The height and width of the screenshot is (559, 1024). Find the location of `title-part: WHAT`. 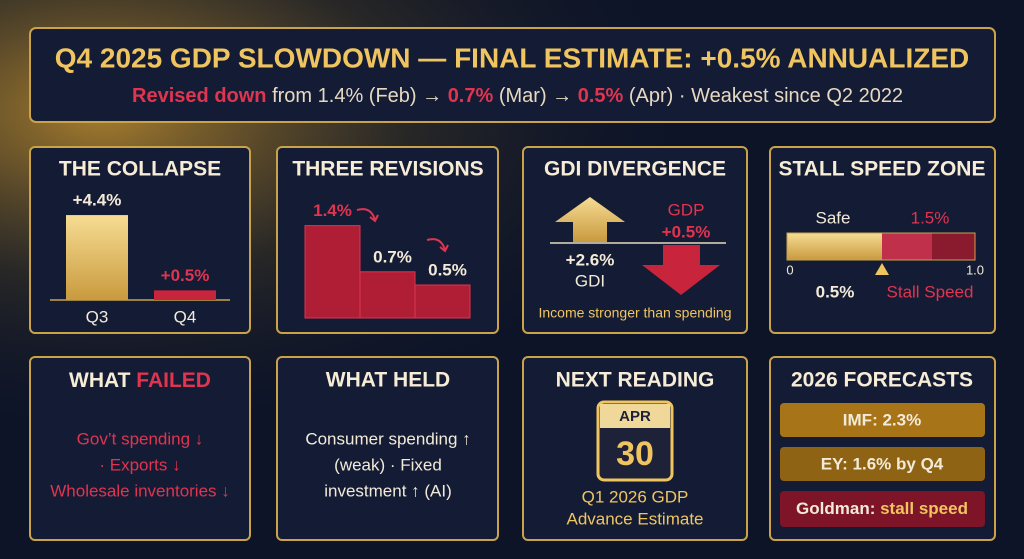

title-part: WHAT is located at coordinates (102, 380).